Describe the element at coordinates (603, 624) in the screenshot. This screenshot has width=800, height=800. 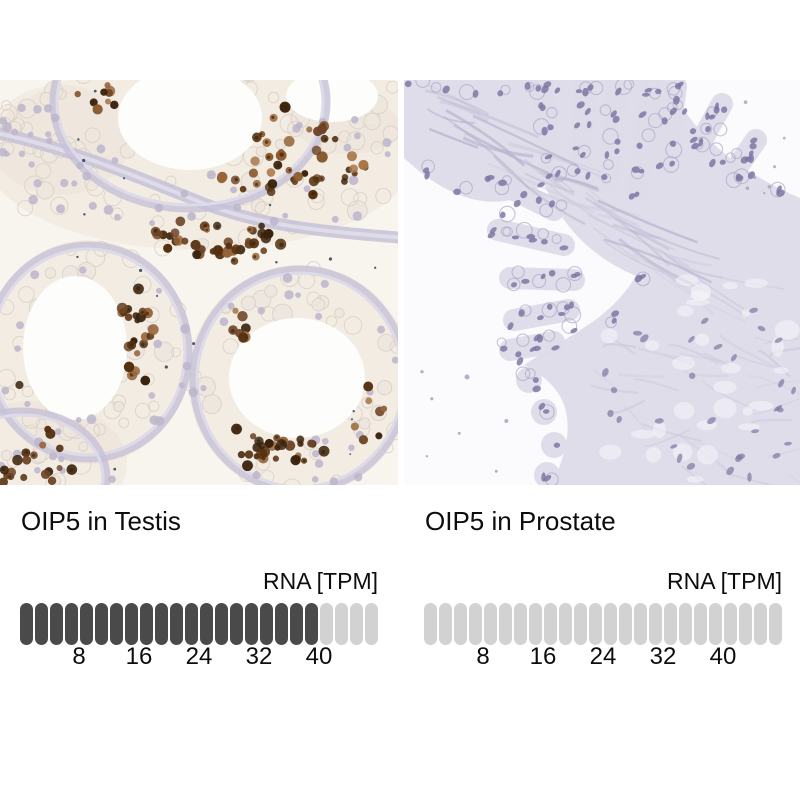
I see `tpm-segment-bar-prostate` at that location.